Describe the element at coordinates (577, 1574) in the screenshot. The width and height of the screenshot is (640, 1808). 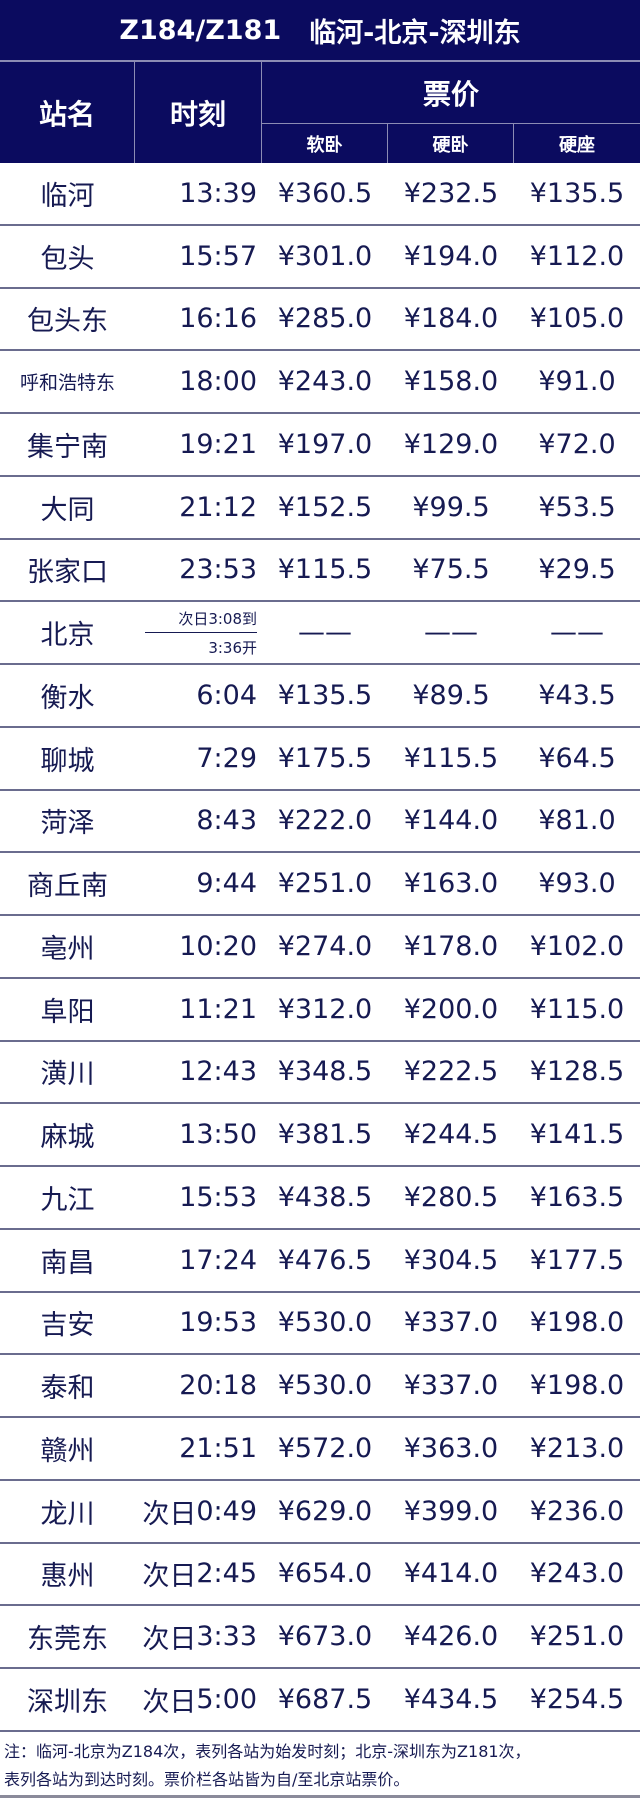
I see `hard-seat-price: ¥243.0` at that location.